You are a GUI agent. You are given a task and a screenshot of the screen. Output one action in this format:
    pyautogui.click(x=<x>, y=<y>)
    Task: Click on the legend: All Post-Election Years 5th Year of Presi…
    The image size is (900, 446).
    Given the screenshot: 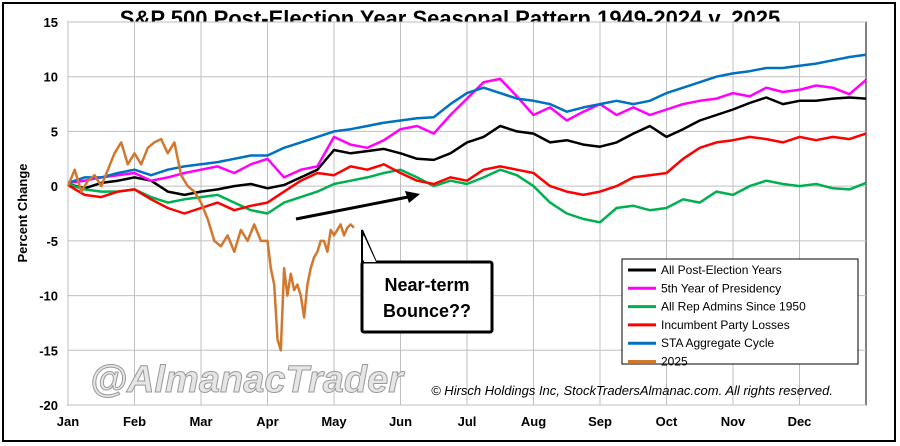 What is the action you would take?
    pyautogui.click(x=740, y=313)
    